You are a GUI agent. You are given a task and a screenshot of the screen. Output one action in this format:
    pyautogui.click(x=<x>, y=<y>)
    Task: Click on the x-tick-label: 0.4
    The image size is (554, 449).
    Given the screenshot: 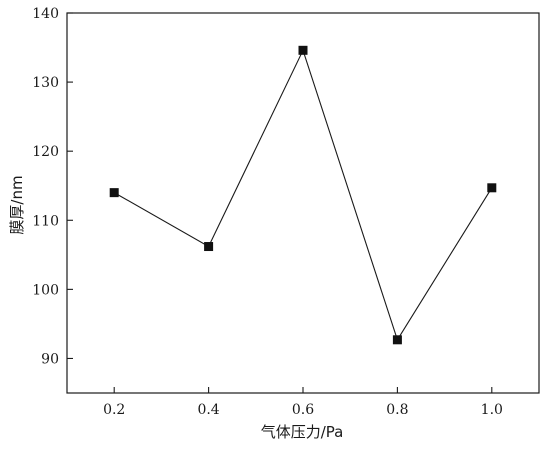 What is the action you would take?
    pyautogui.click(x=208, y=410)
    